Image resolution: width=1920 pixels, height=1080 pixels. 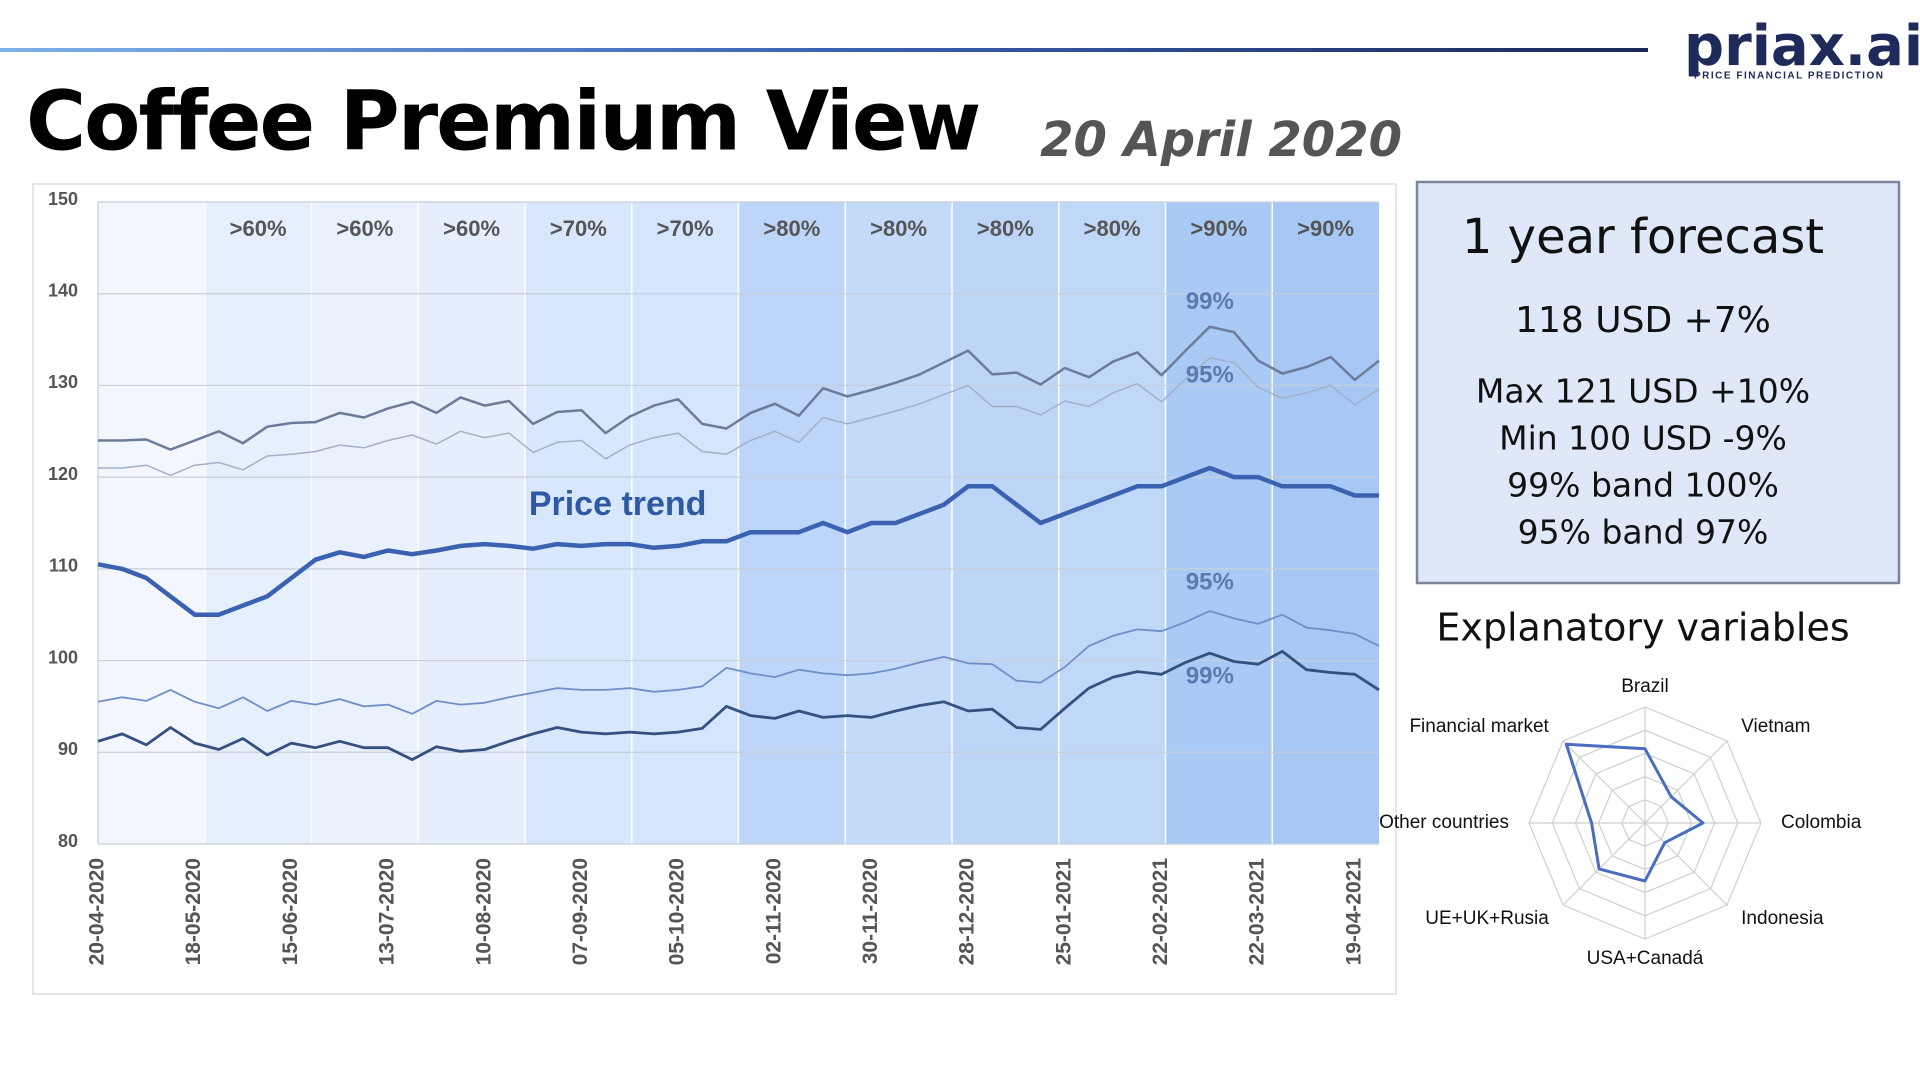 I want to click on forecast-box, so click(x=1658, y=382).